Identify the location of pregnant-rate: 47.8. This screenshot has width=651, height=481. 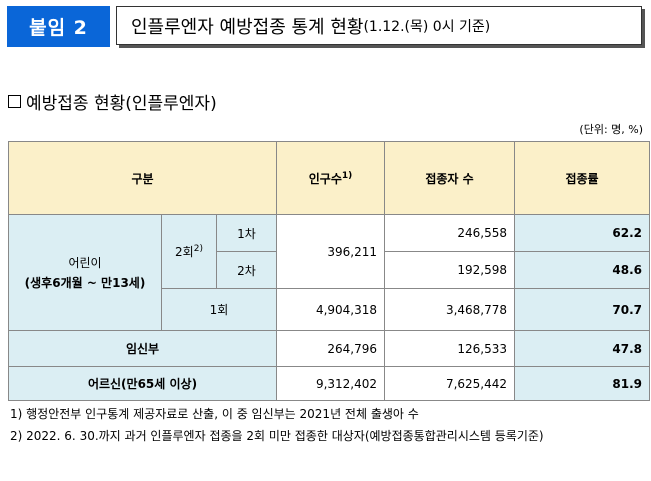
(582, 348).